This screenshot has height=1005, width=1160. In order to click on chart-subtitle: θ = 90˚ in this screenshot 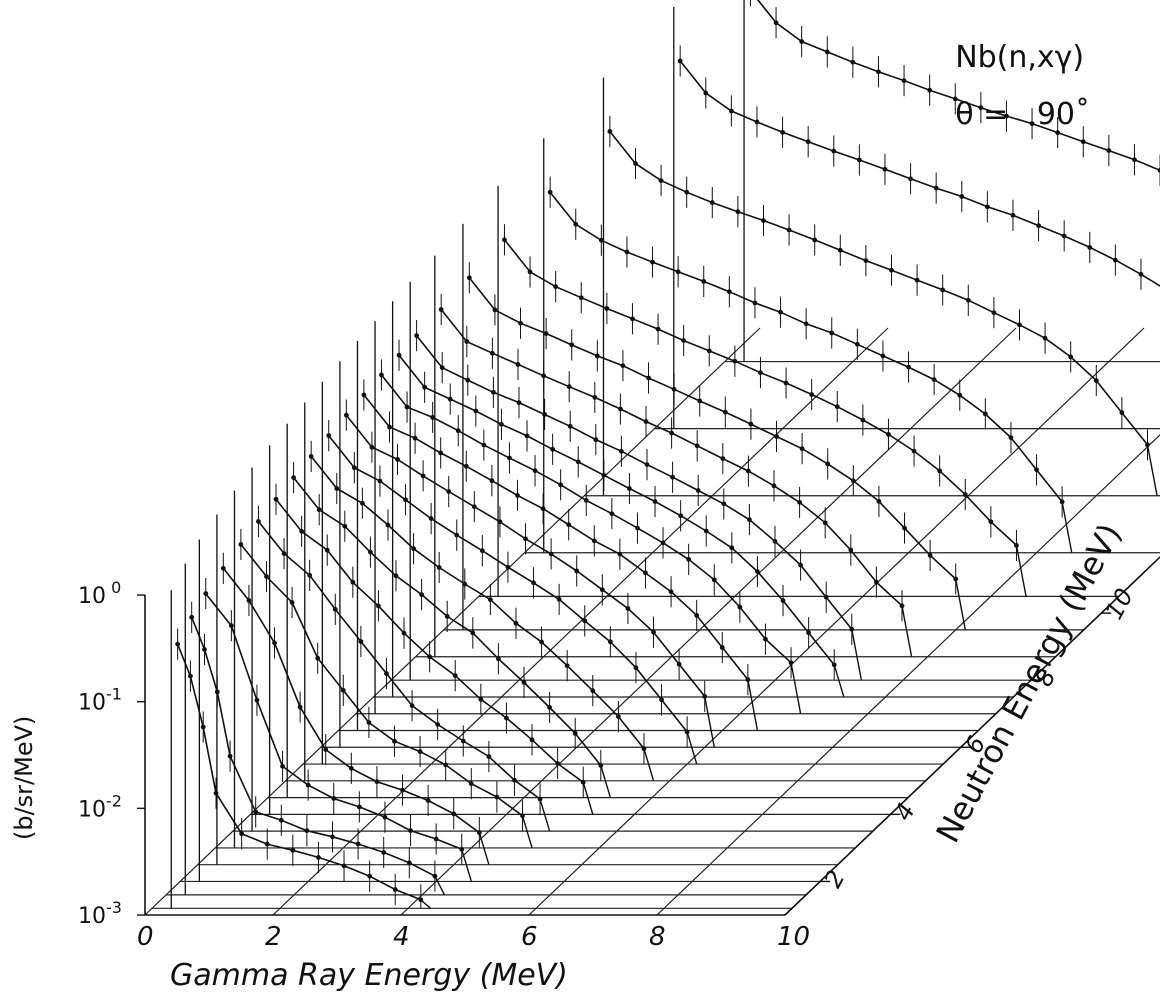, I will do `click(1022, 114)`.